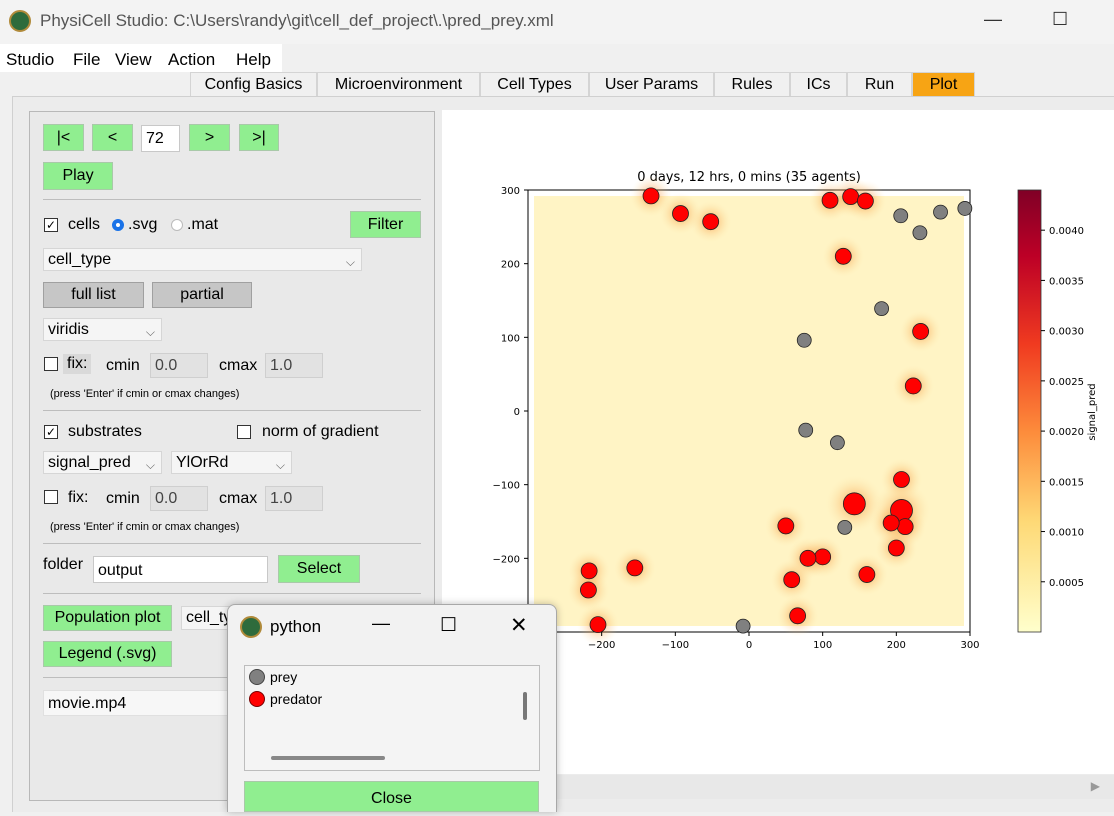 Image resolution: width=1114 pixels, height=816 pixels. What do you see at coordinates (80, 259) in the screenshot?
I see `cell-scalar-value: cell_type` at bounding box center [80, 259].